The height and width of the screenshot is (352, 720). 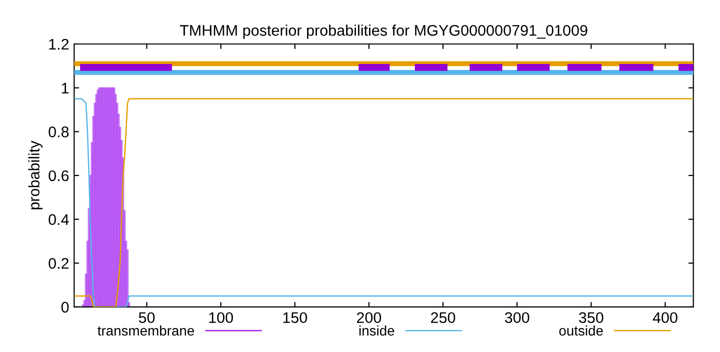 What do you see at coordinates (369, 318) in the screenshot?
I see `x-tick-label: 200` at bounding box center [369, 318].